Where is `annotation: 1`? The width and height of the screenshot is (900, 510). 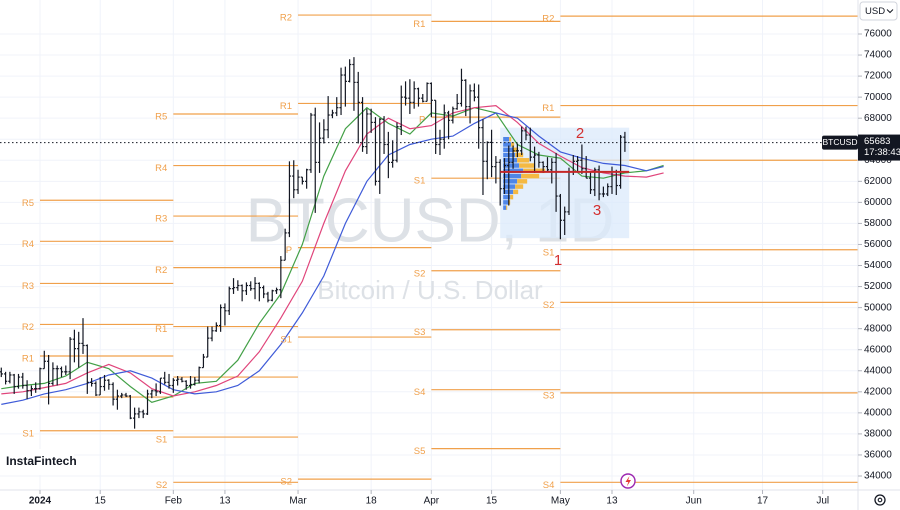 annotation: 1 is located at coordinates (558, 260).